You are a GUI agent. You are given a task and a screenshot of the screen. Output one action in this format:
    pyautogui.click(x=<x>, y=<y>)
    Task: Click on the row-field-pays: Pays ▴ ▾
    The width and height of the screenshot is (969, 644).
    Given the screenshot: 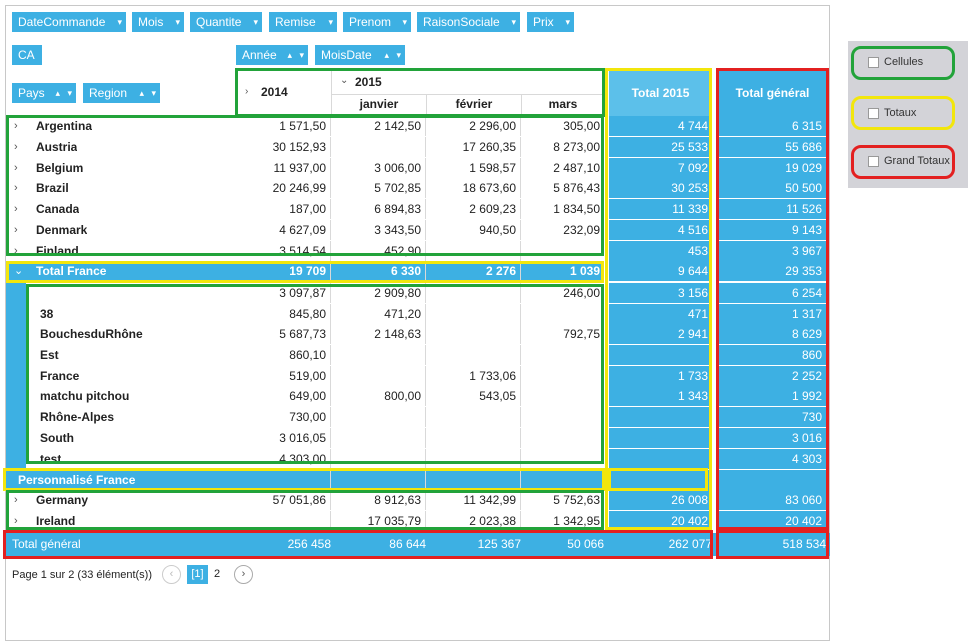 What is the action you would take?
    pyautogui.click(x=44, y=93)
    